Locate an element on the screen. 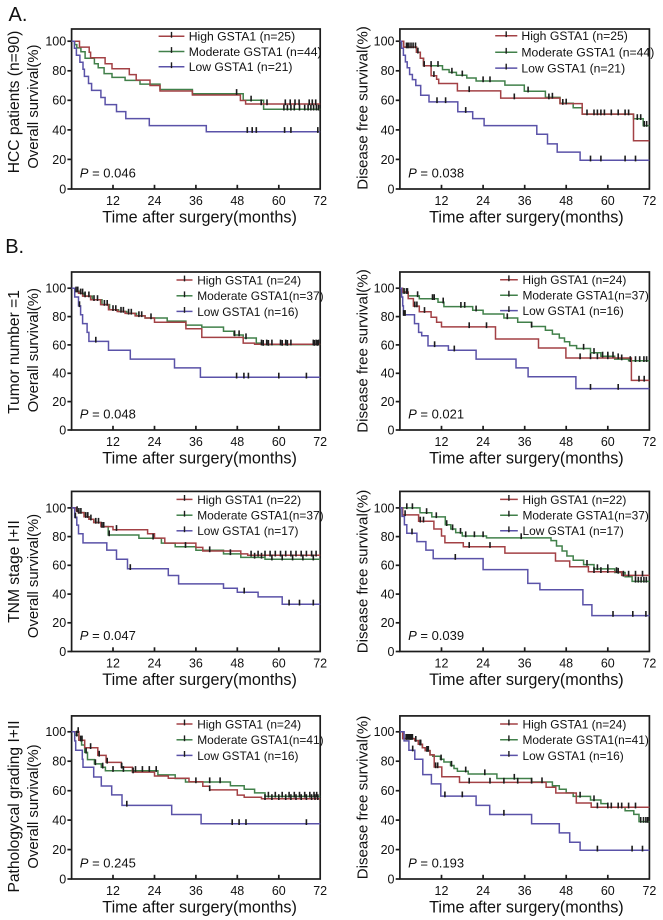 The width and height of the screenshot is (663, 920). svg-text: Low GSTA1 (n=21) is located at coordinates (241, 67).